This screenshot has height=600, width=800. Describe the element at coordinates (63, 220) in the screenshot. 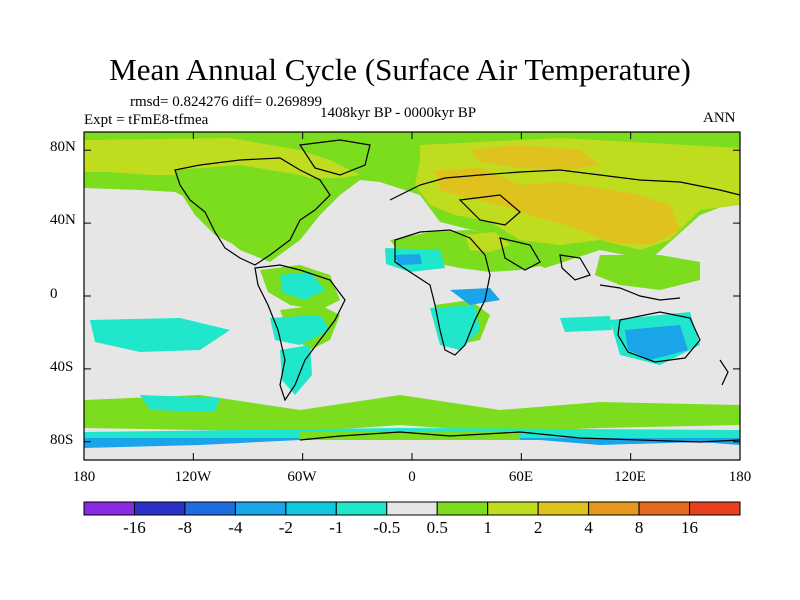

I see `y-tick-label: 40N` at that location.